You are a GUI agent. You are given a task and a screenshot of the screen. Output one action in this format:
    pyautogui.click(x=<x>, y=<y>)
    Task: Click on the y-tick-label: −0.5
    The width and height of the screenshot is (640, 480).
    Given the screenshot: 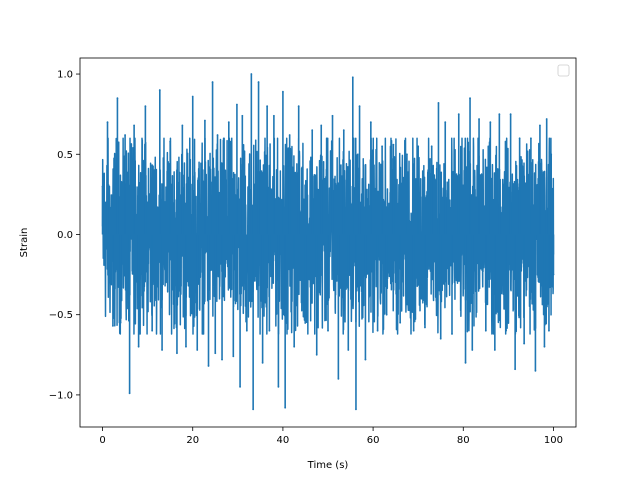 What is the action you would take?
    pyautogui.click(x=61, y=315)
    